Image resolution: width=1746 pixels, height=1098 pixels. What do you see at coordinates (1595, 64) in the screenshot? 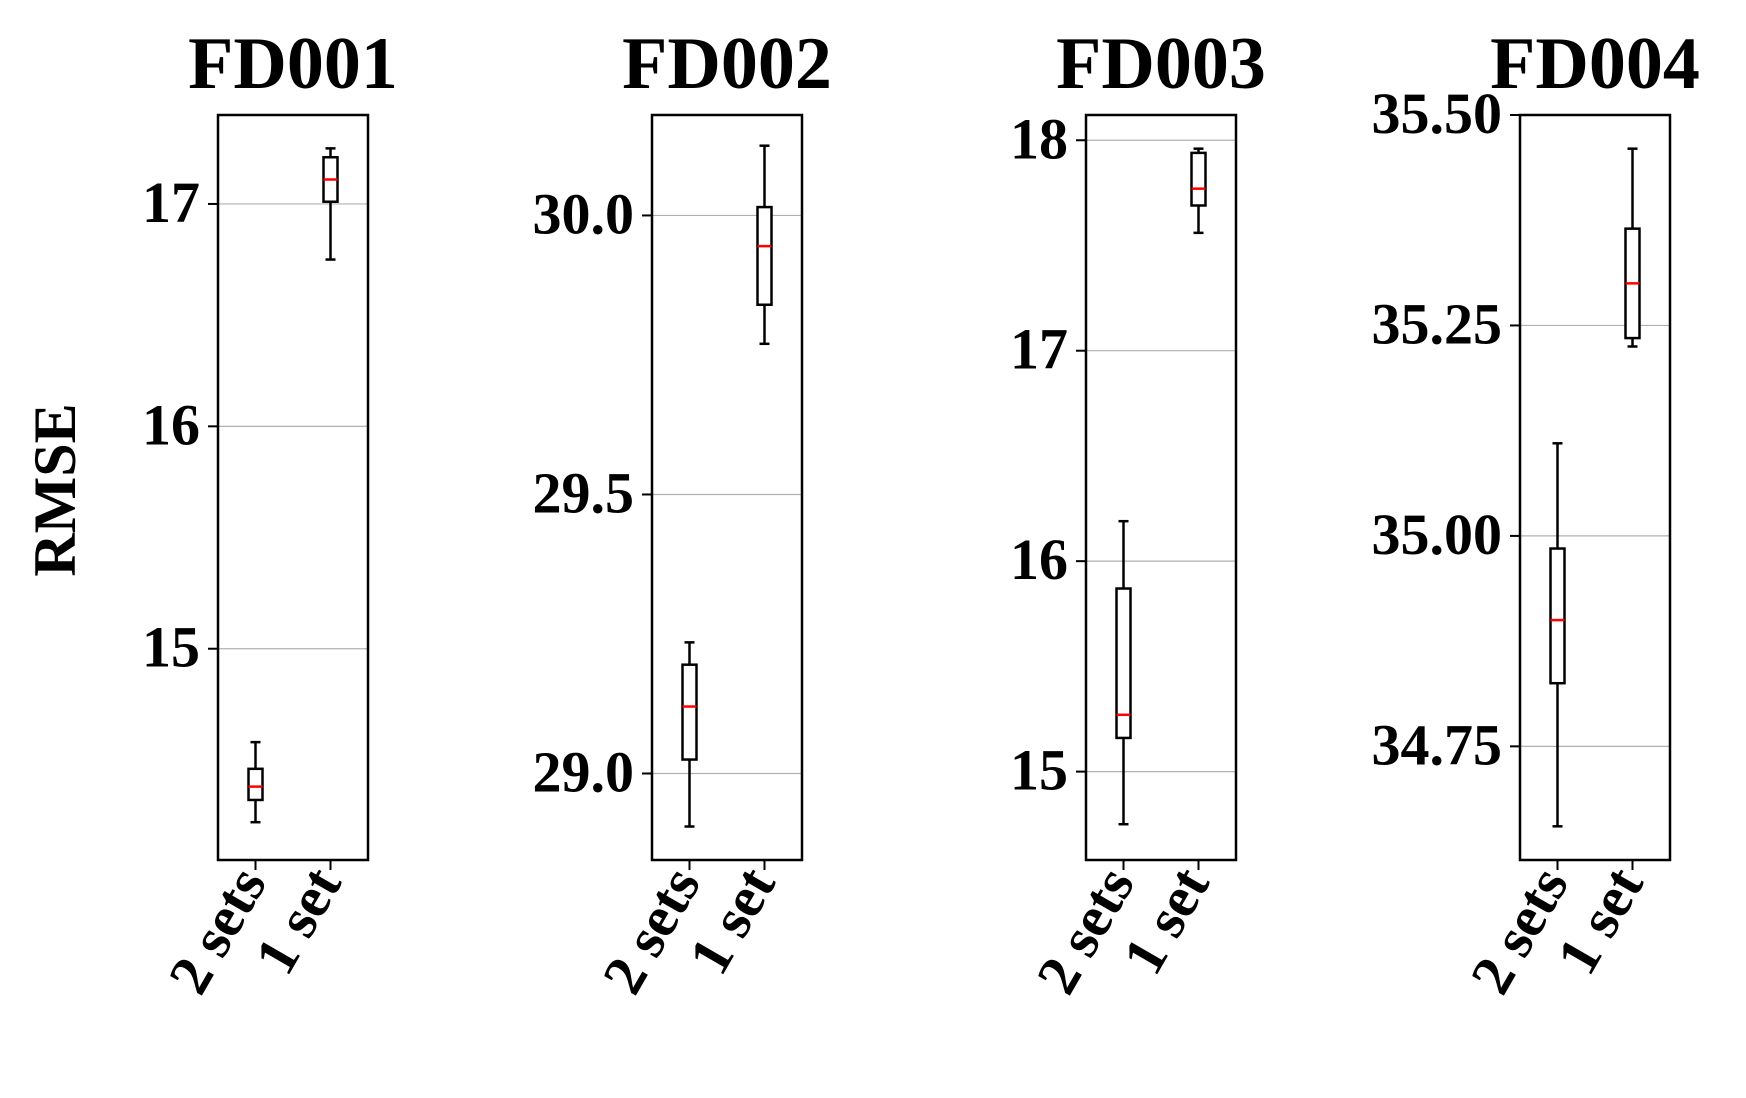
I see `subplot-title: FD004` at bounding box center [1595, 64].